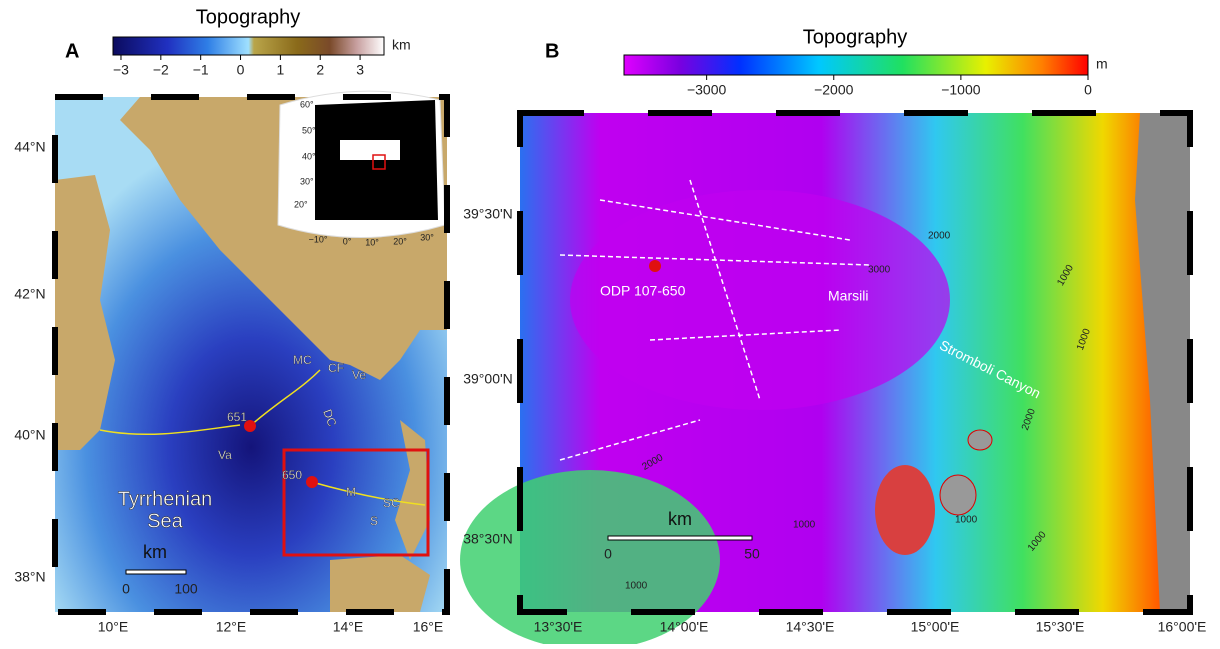 The image size is (1220, 649). What do you see at coordinates (113, 627) in the screenshot?
I see `lon-label: 10°E` at bounding box center [113, 627].